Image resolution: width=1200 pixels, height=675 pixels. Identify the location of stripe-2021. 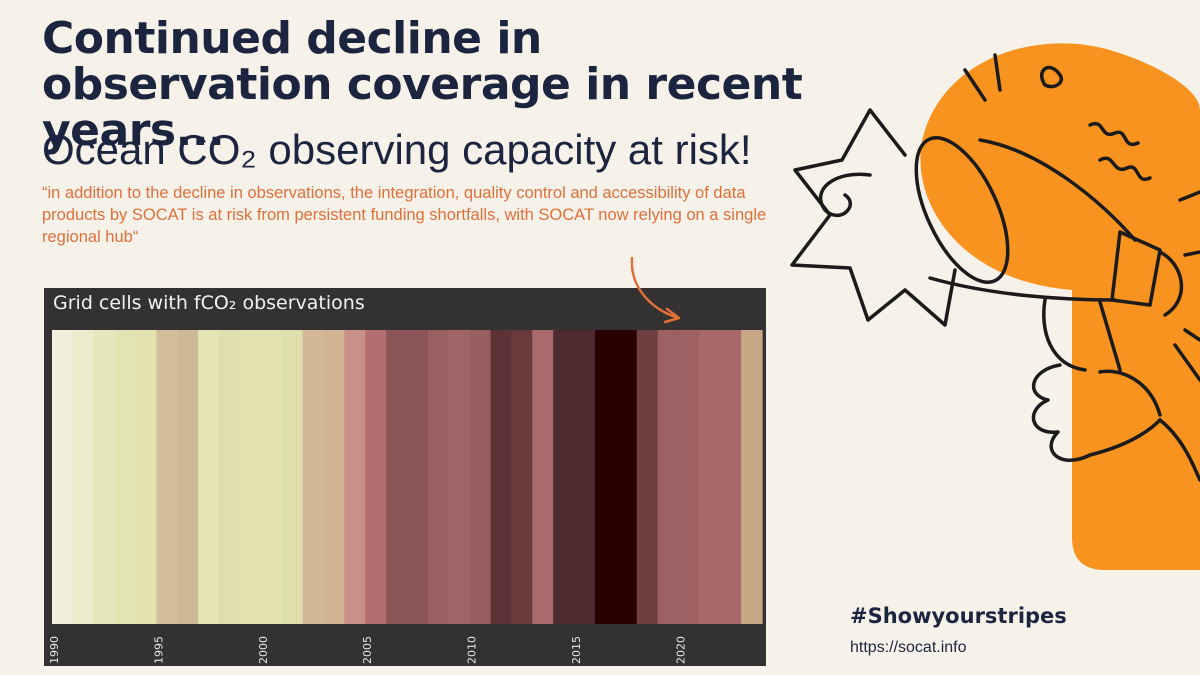
(710, 477).